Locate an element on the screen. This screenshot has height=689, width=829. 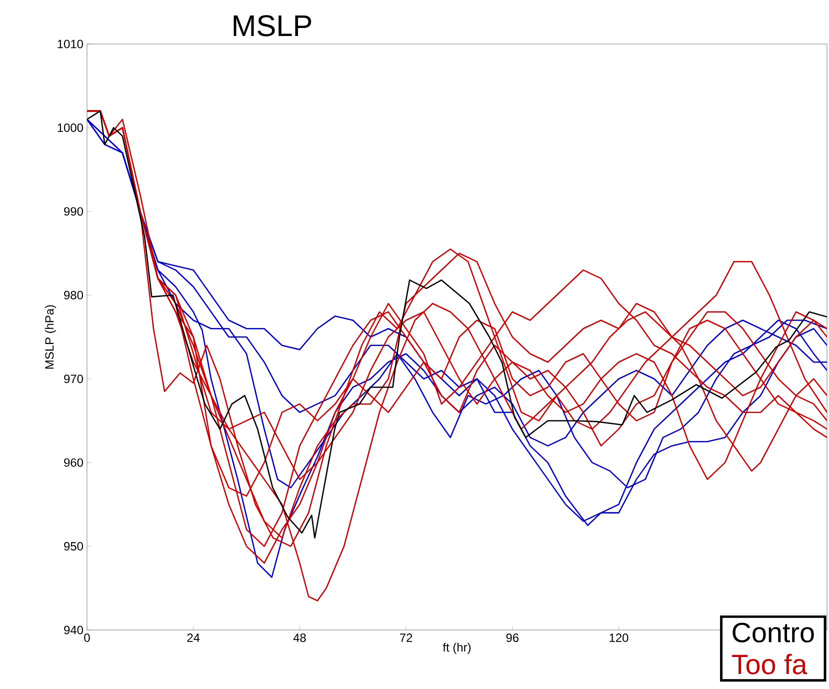
x-tick-label: 24 is located at coordinates (193, 638).